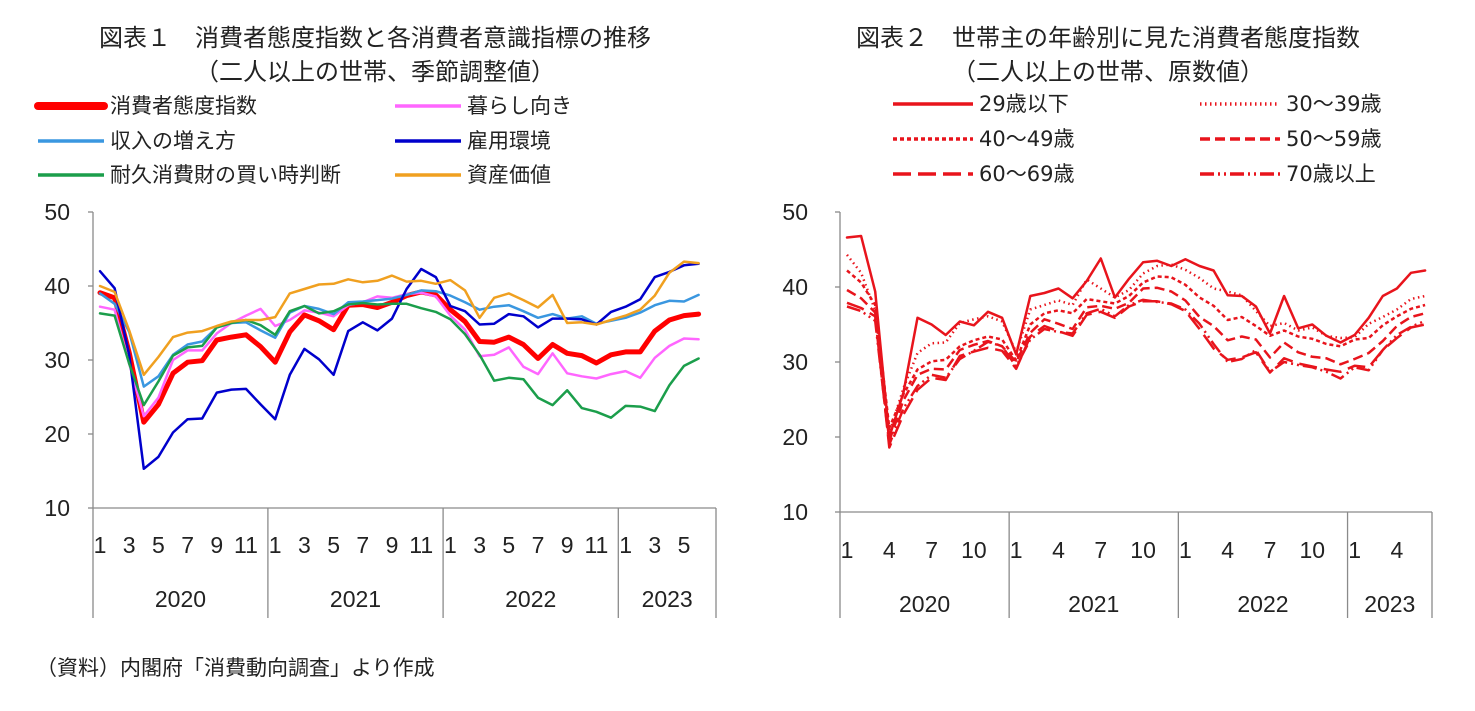 The height and width of the screenshot is (711, 1475). Describe the element at coordinates (1333, 139) in the screenshot. I see `legend-label: 50～59歳` at that location.